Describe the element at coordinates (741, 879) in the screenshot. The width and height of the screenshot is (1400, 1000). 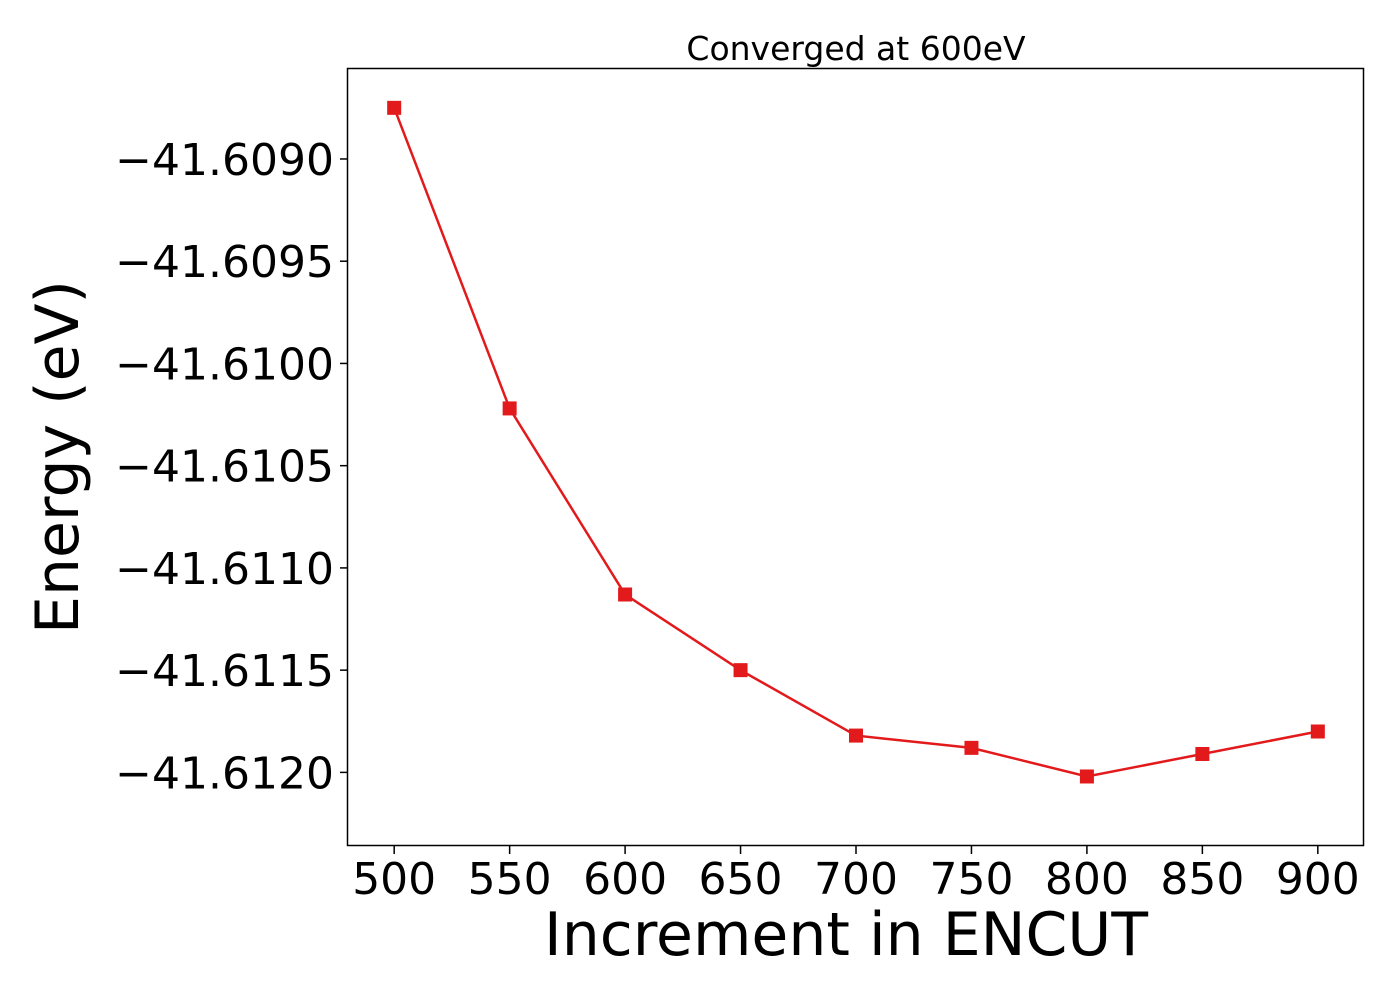
I see `x-tick-label: 650` at that location.